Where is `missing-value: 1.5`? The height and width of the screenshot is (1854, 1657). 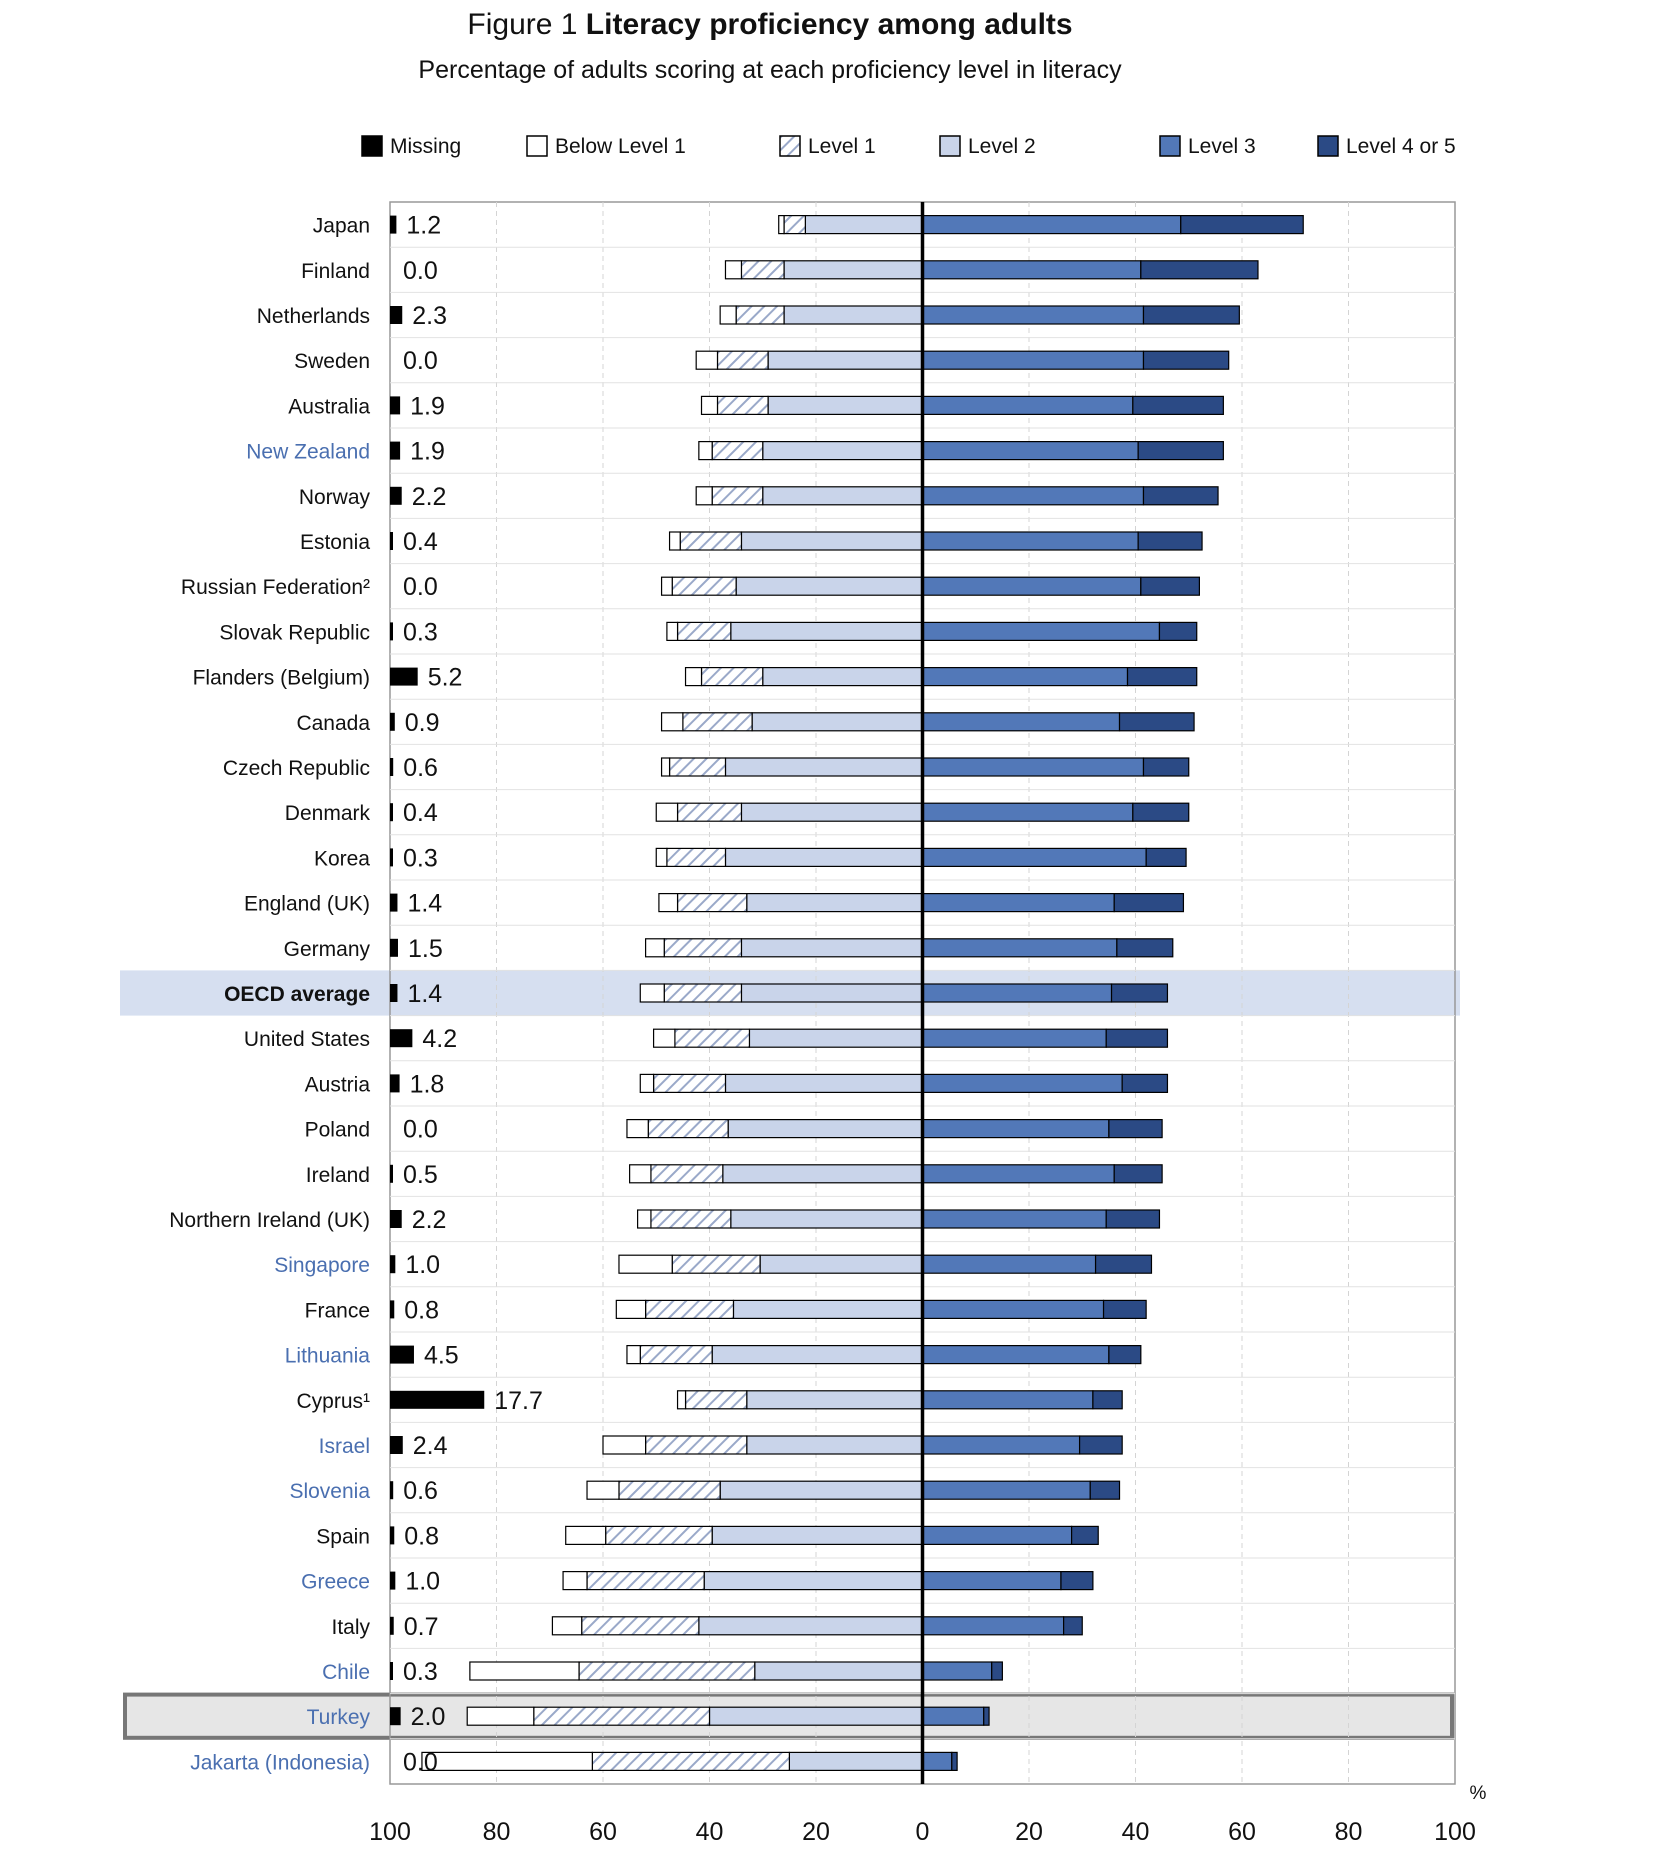 missing-value: 1.5 is located at coordinates (425, 949).